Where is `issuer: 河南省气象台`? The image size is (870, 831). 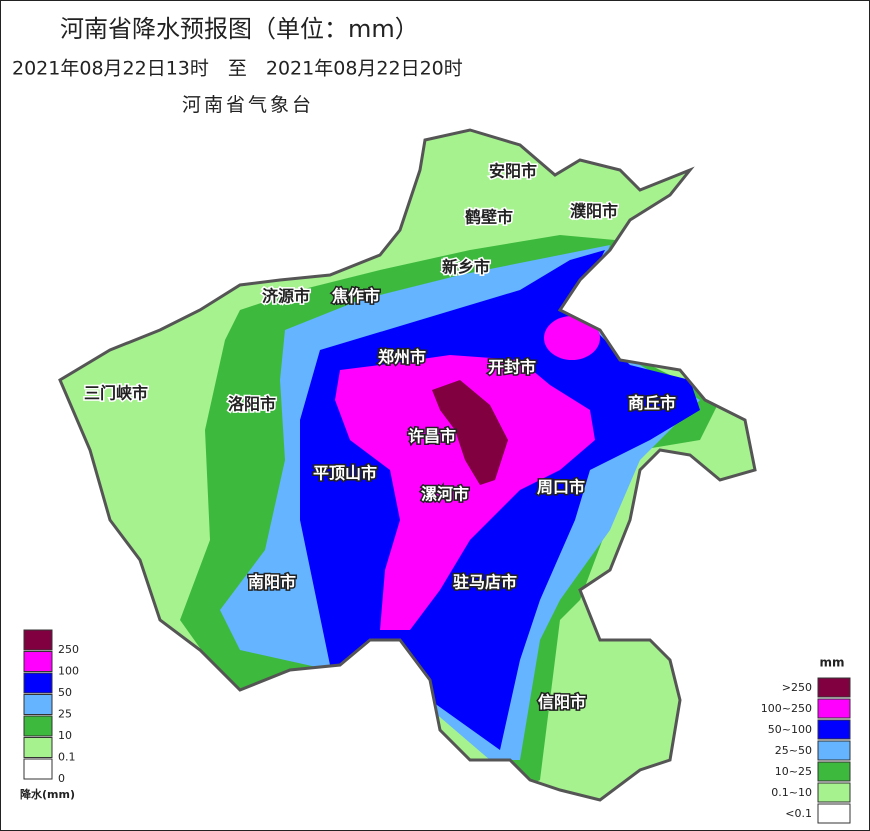 issuer: 河南省气象台 is located at coordinates (248, 105).